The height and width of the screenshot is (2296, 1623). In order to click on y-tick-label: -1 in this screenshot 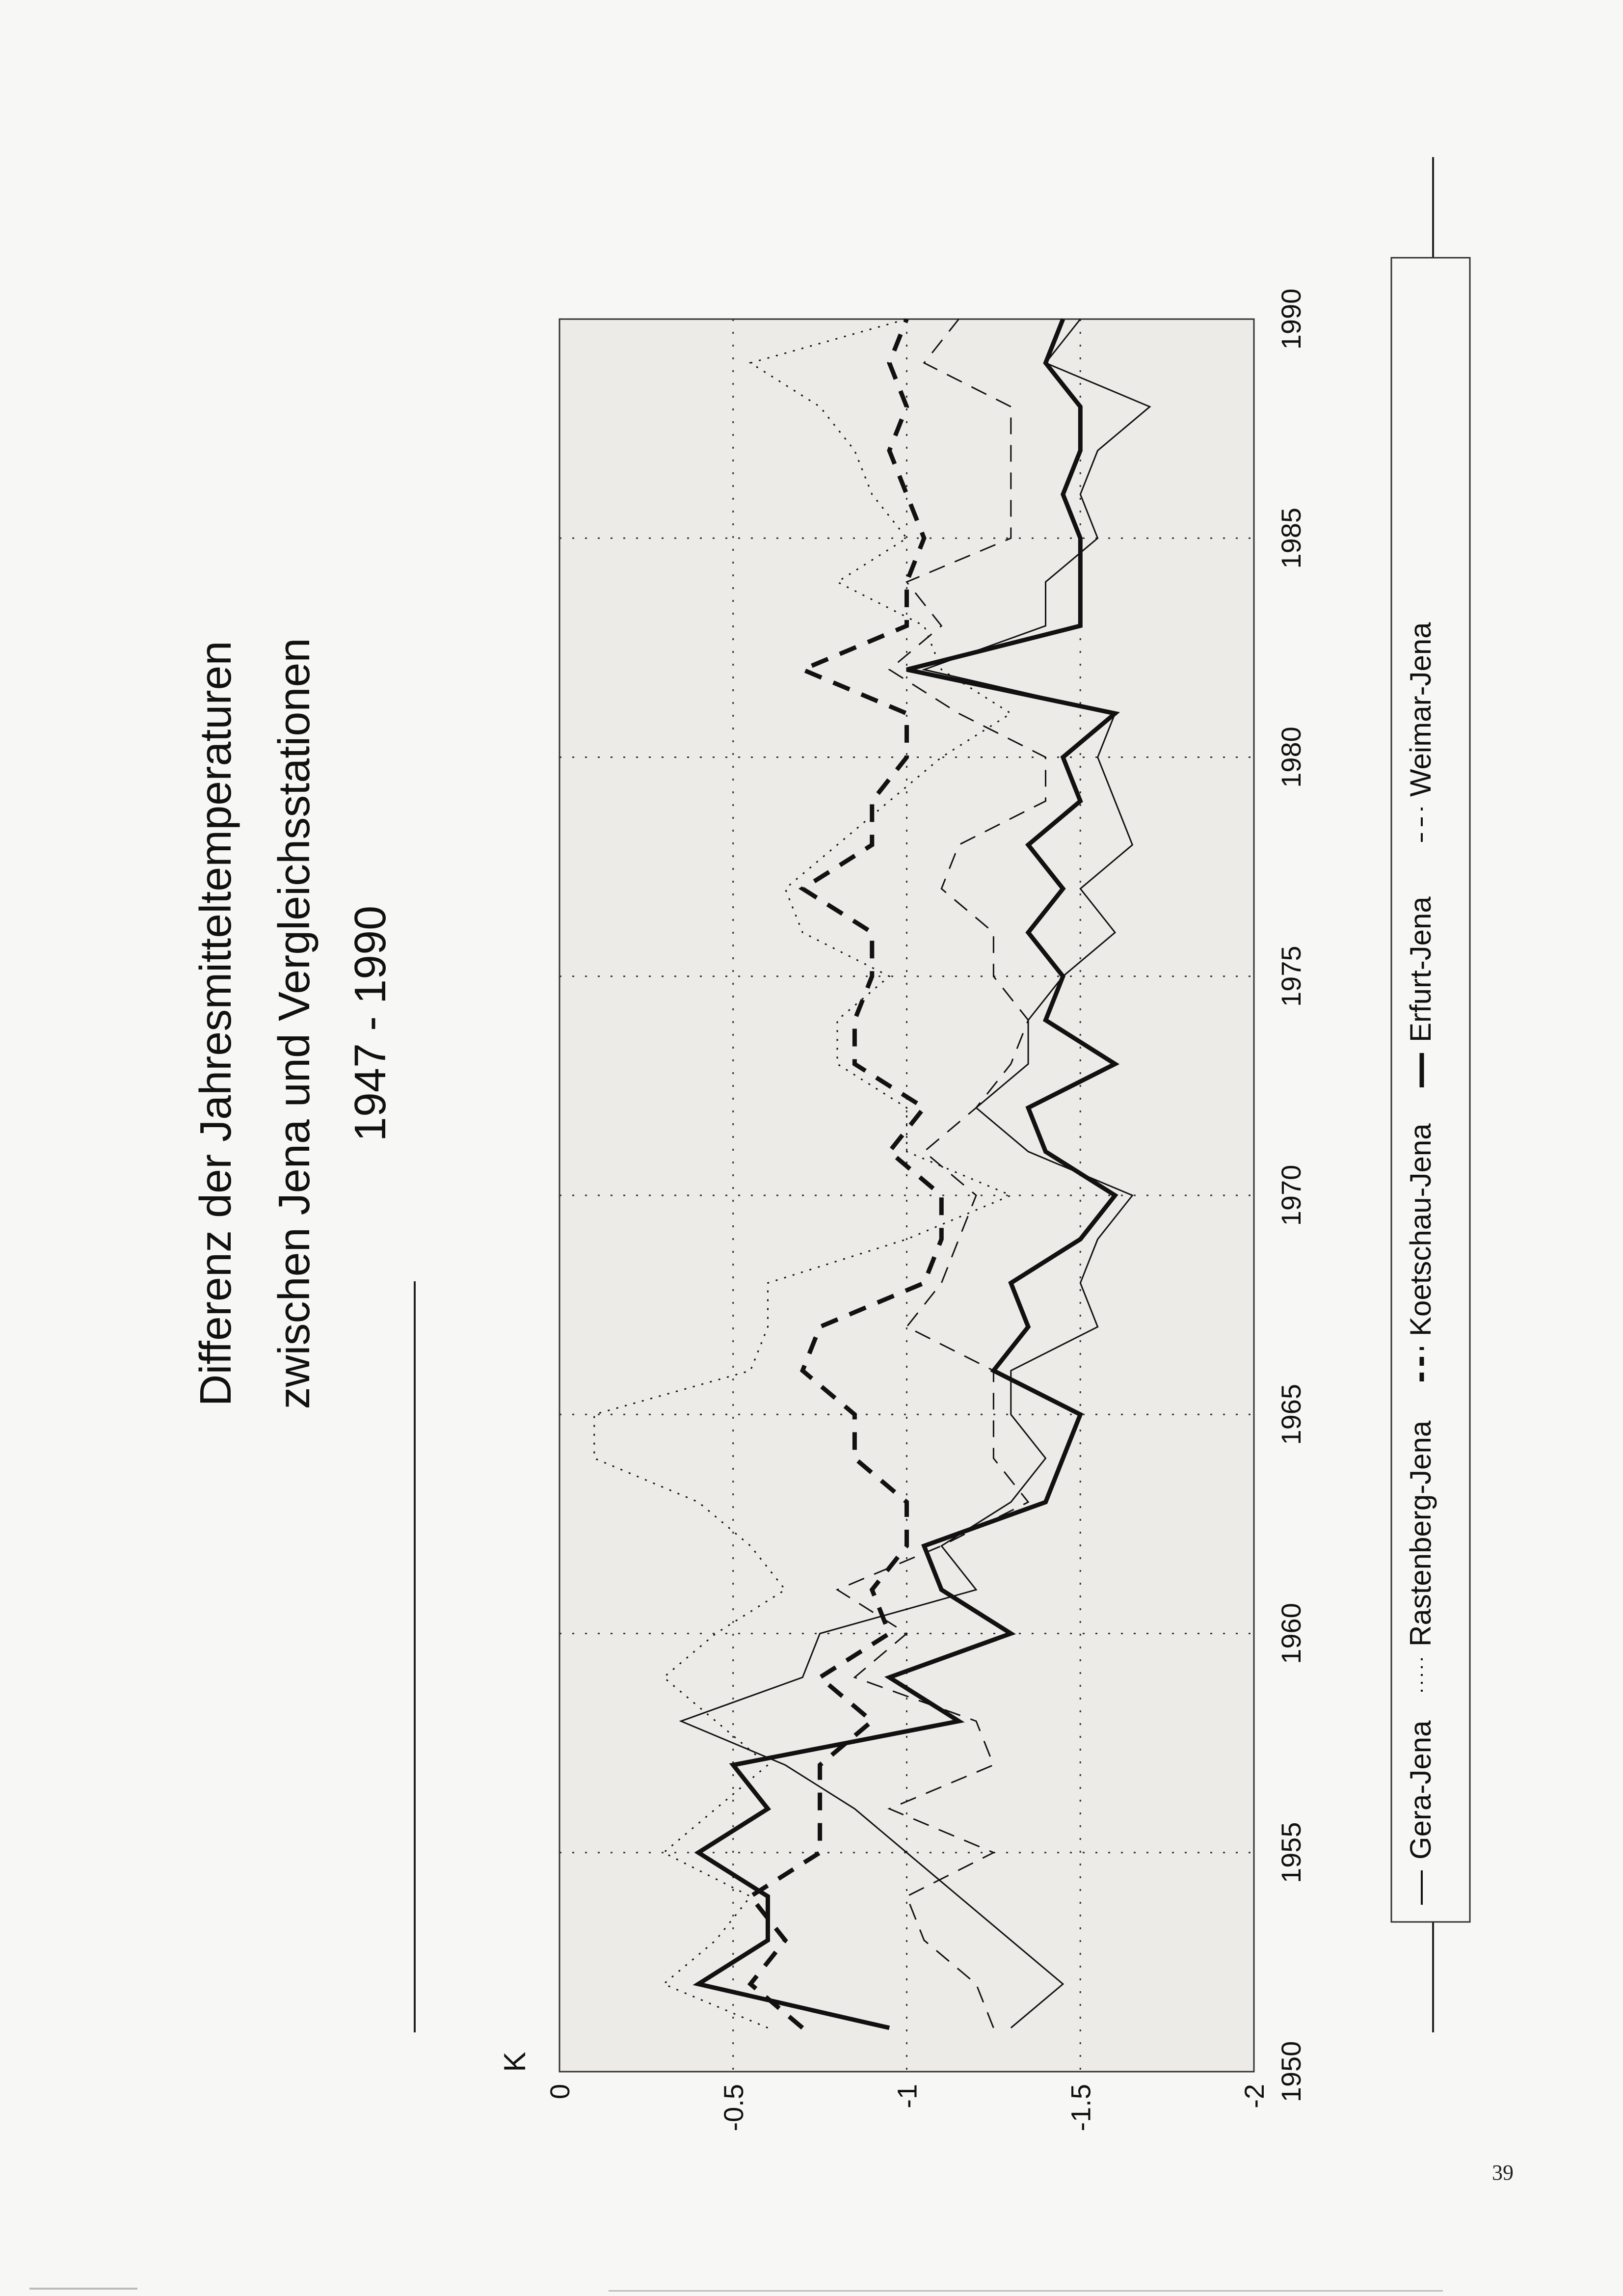, I will do `click(907, 2096)`.